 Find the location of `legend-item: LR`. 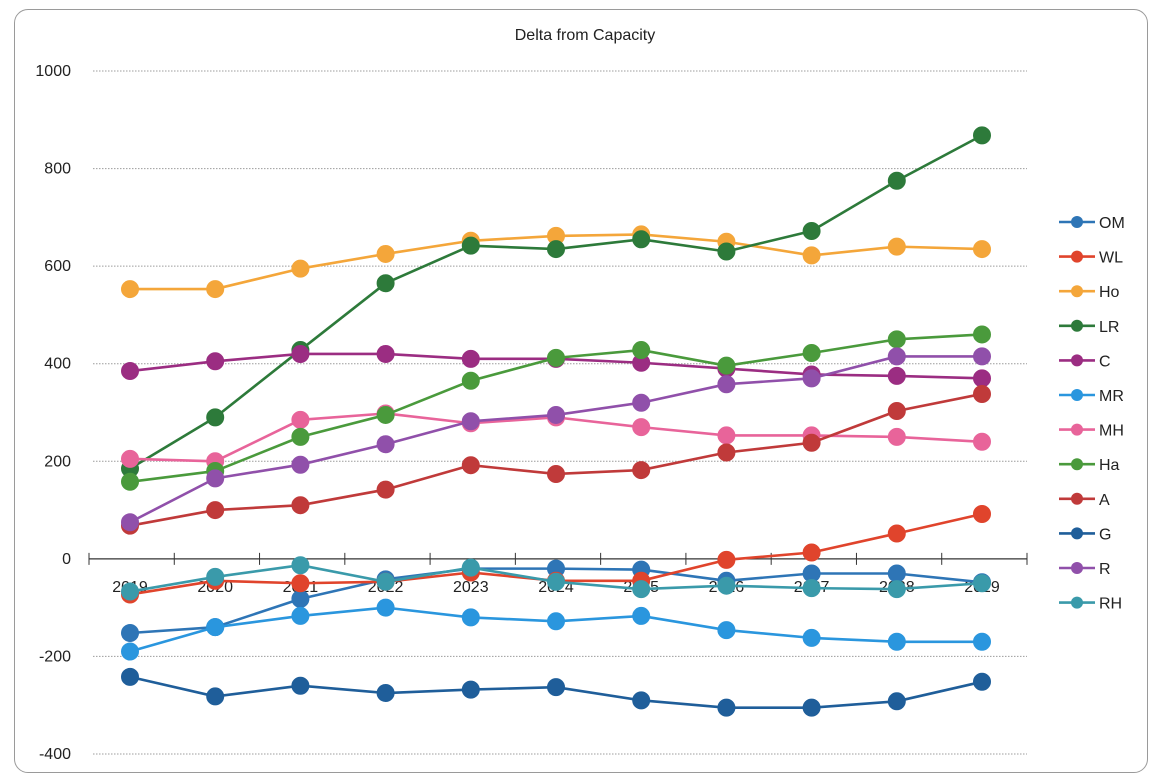

legend-item: LR is located at coordinates (1089, 327).